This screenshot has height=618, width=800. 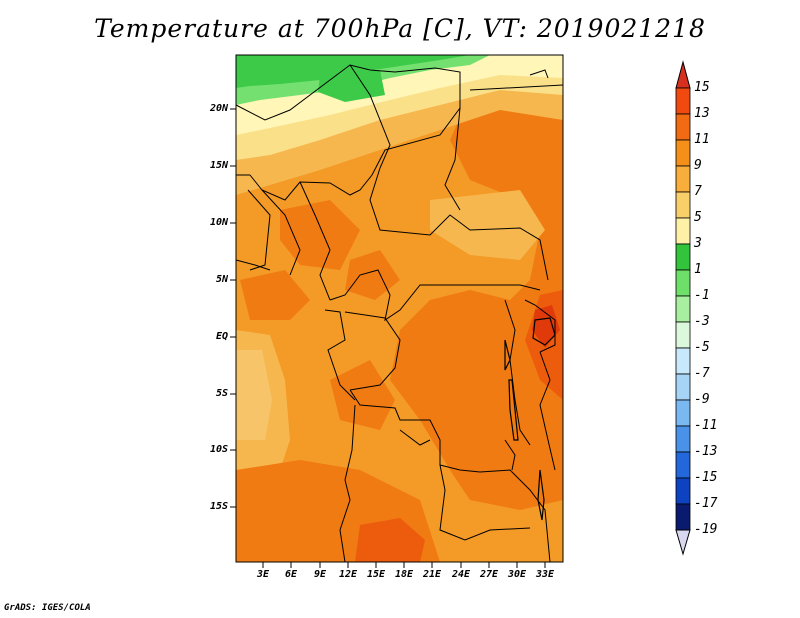 I want to click on colorbar-label-m1: -1, so click(x=702, y=295).